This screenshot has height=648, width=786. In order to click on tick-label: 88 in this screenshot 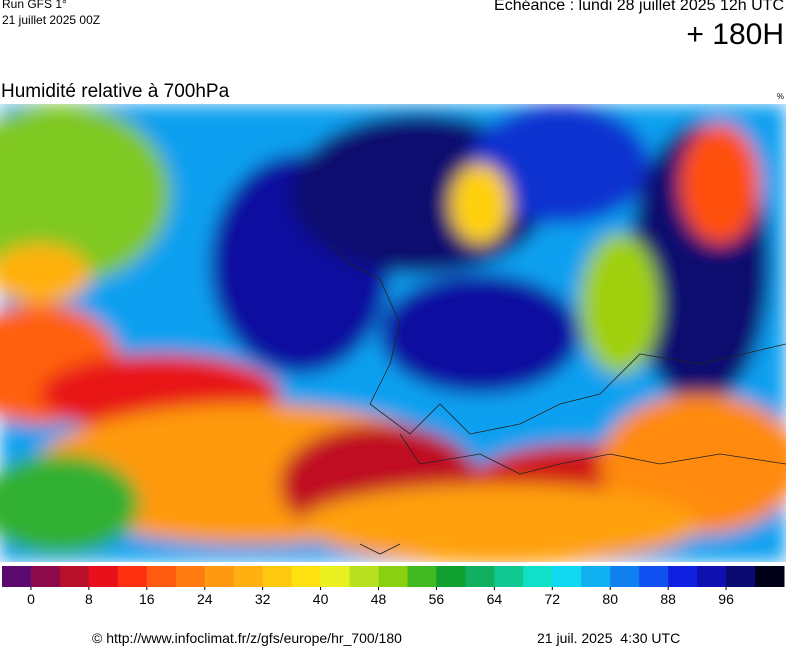, I will do `click(668, 599)`.